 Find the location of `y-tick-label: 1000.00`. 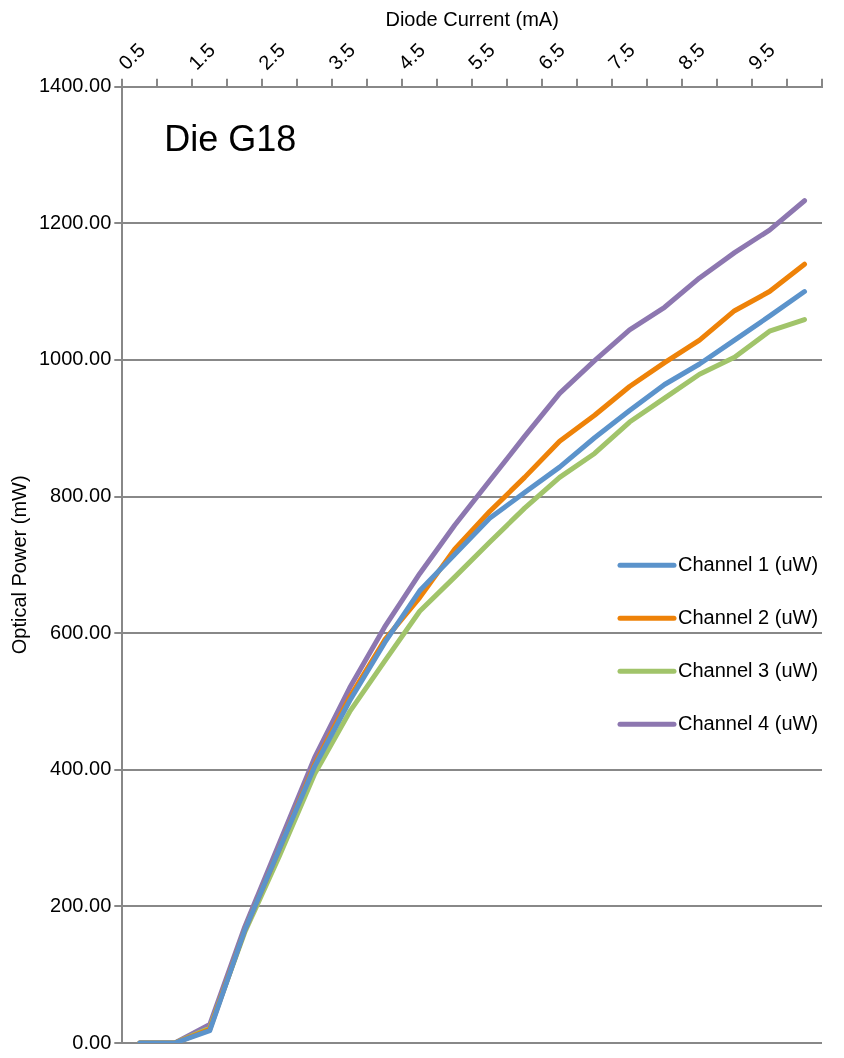

y-tick-label: 1000.00 is located at coordinates (75, 358).